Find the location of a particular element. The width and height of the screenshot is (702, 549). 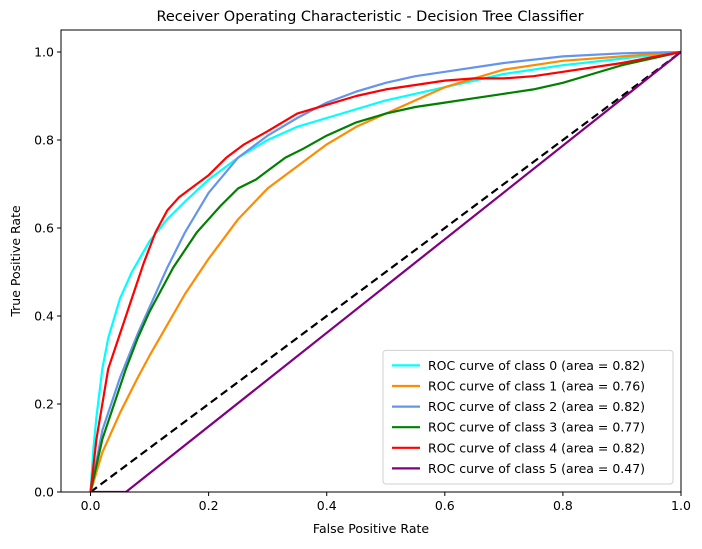

x-tick-label: 1.0 is located at coordinates (681, 505).